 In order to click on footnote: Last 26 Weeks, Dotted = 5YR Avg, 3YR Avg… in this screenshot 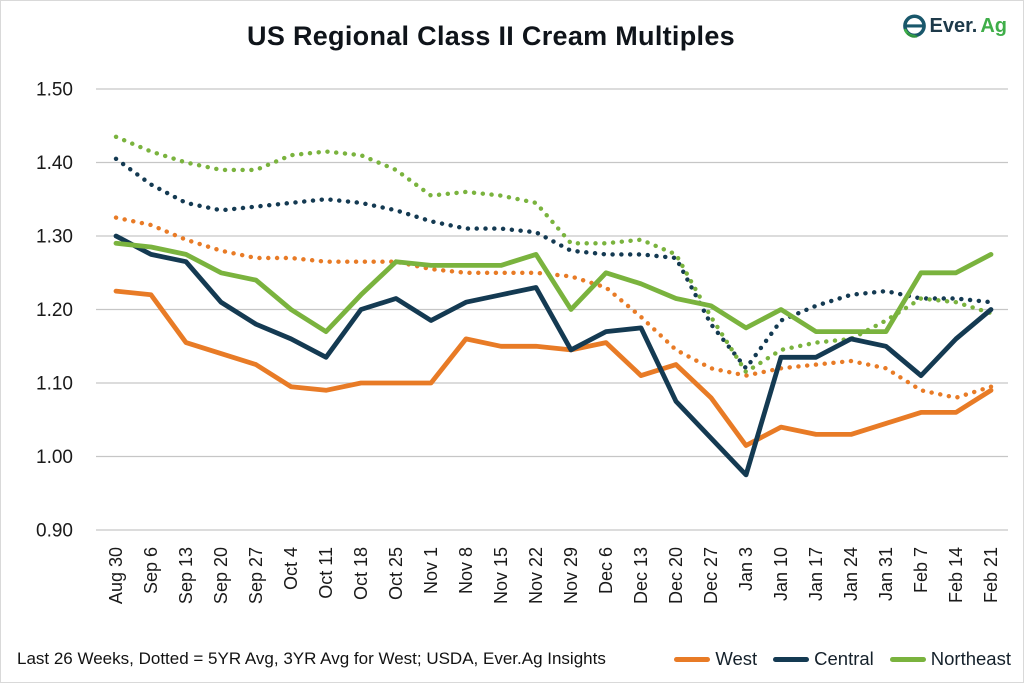, I will do `click(311, 658)`.